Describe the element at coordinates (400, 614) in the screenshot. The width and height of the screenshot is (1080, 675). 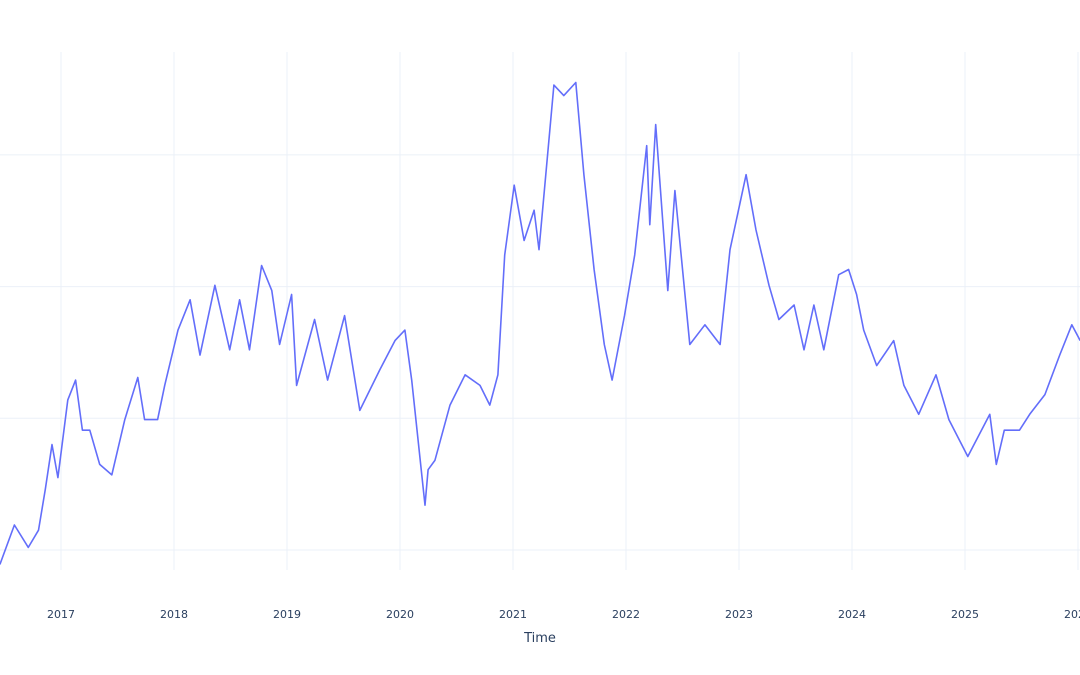
I see `x-tick-label: 2020` at that location.